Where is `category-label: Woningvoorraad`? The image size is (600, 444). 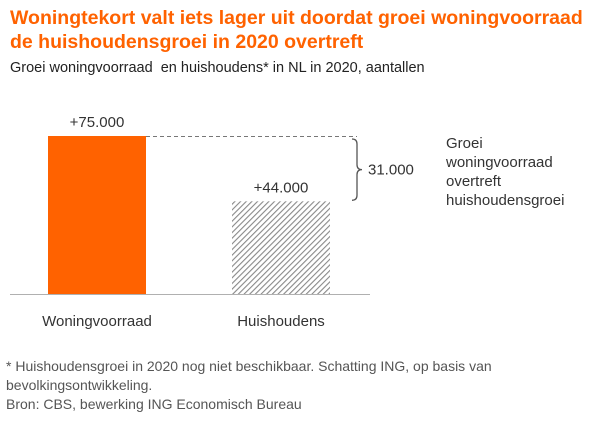
category-label: Woningvoorraad is located at coordinates (97, 321).